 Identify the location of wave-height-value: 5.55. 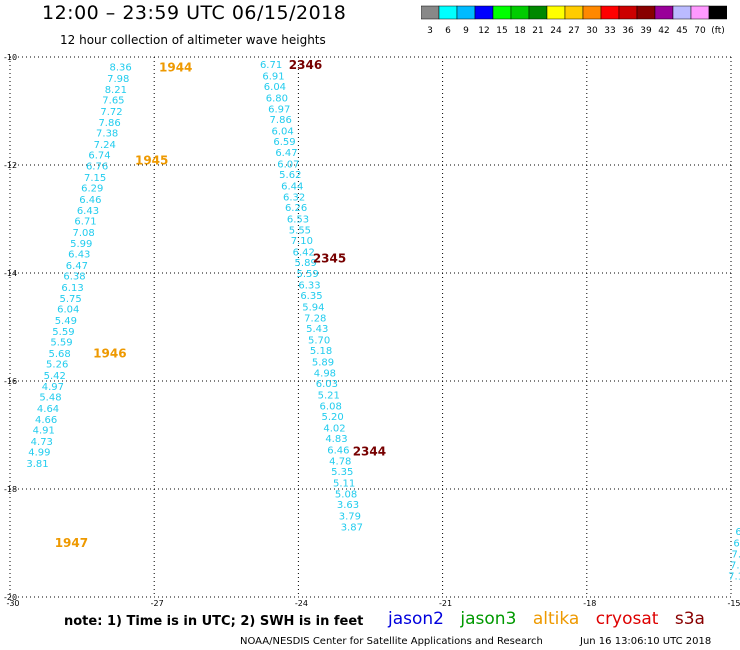
(300, 230).